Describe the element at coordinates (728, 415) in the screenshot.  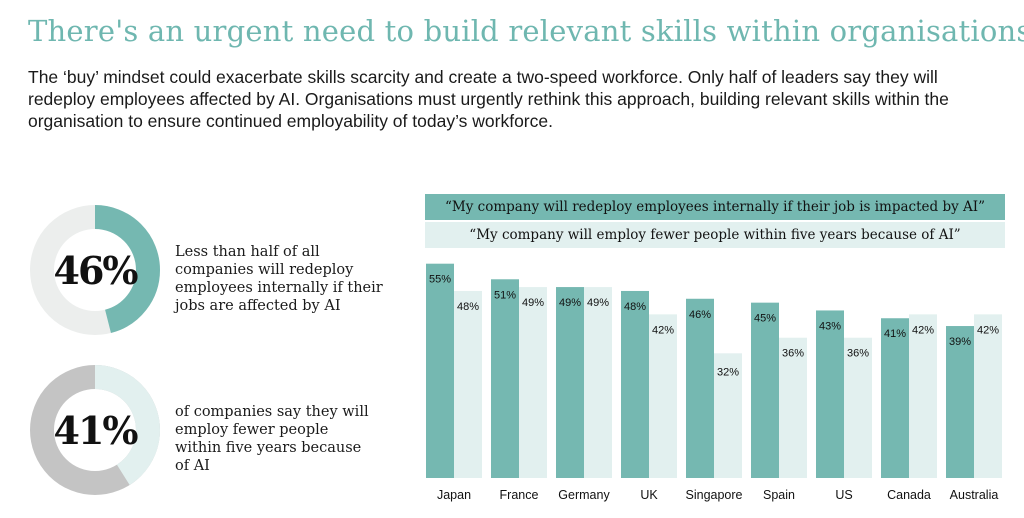
I see `bar-singapore-employ-fewer` at that location.